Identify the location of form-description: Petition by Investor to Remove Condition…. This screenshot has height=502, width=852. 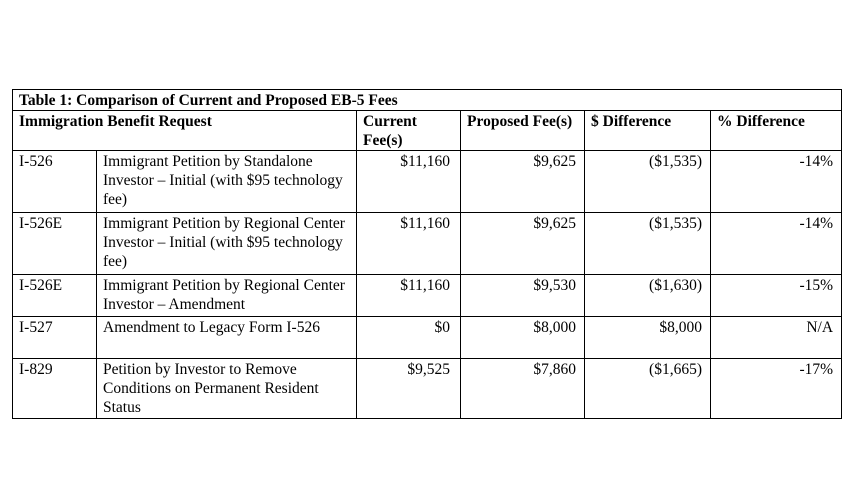
(226, 388).